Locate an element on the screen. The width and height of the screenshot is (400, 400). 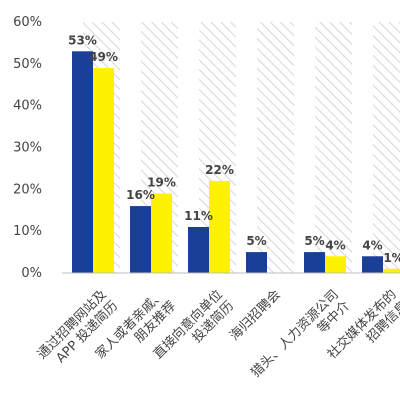
data-label-s0-c5: 4% is located at coordinates (372, 245).